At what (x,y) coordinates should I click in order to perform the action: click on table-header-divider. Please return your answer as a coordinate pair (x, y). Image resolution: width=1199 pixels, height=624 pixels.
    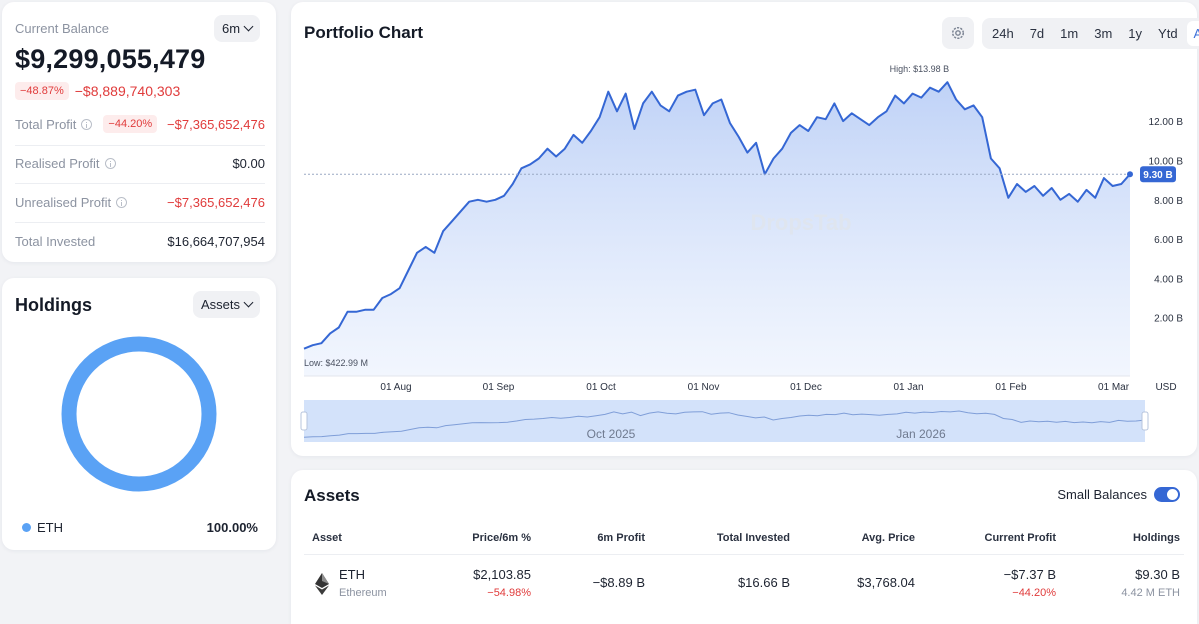
    Looking at the image, I should click on (744, 554).